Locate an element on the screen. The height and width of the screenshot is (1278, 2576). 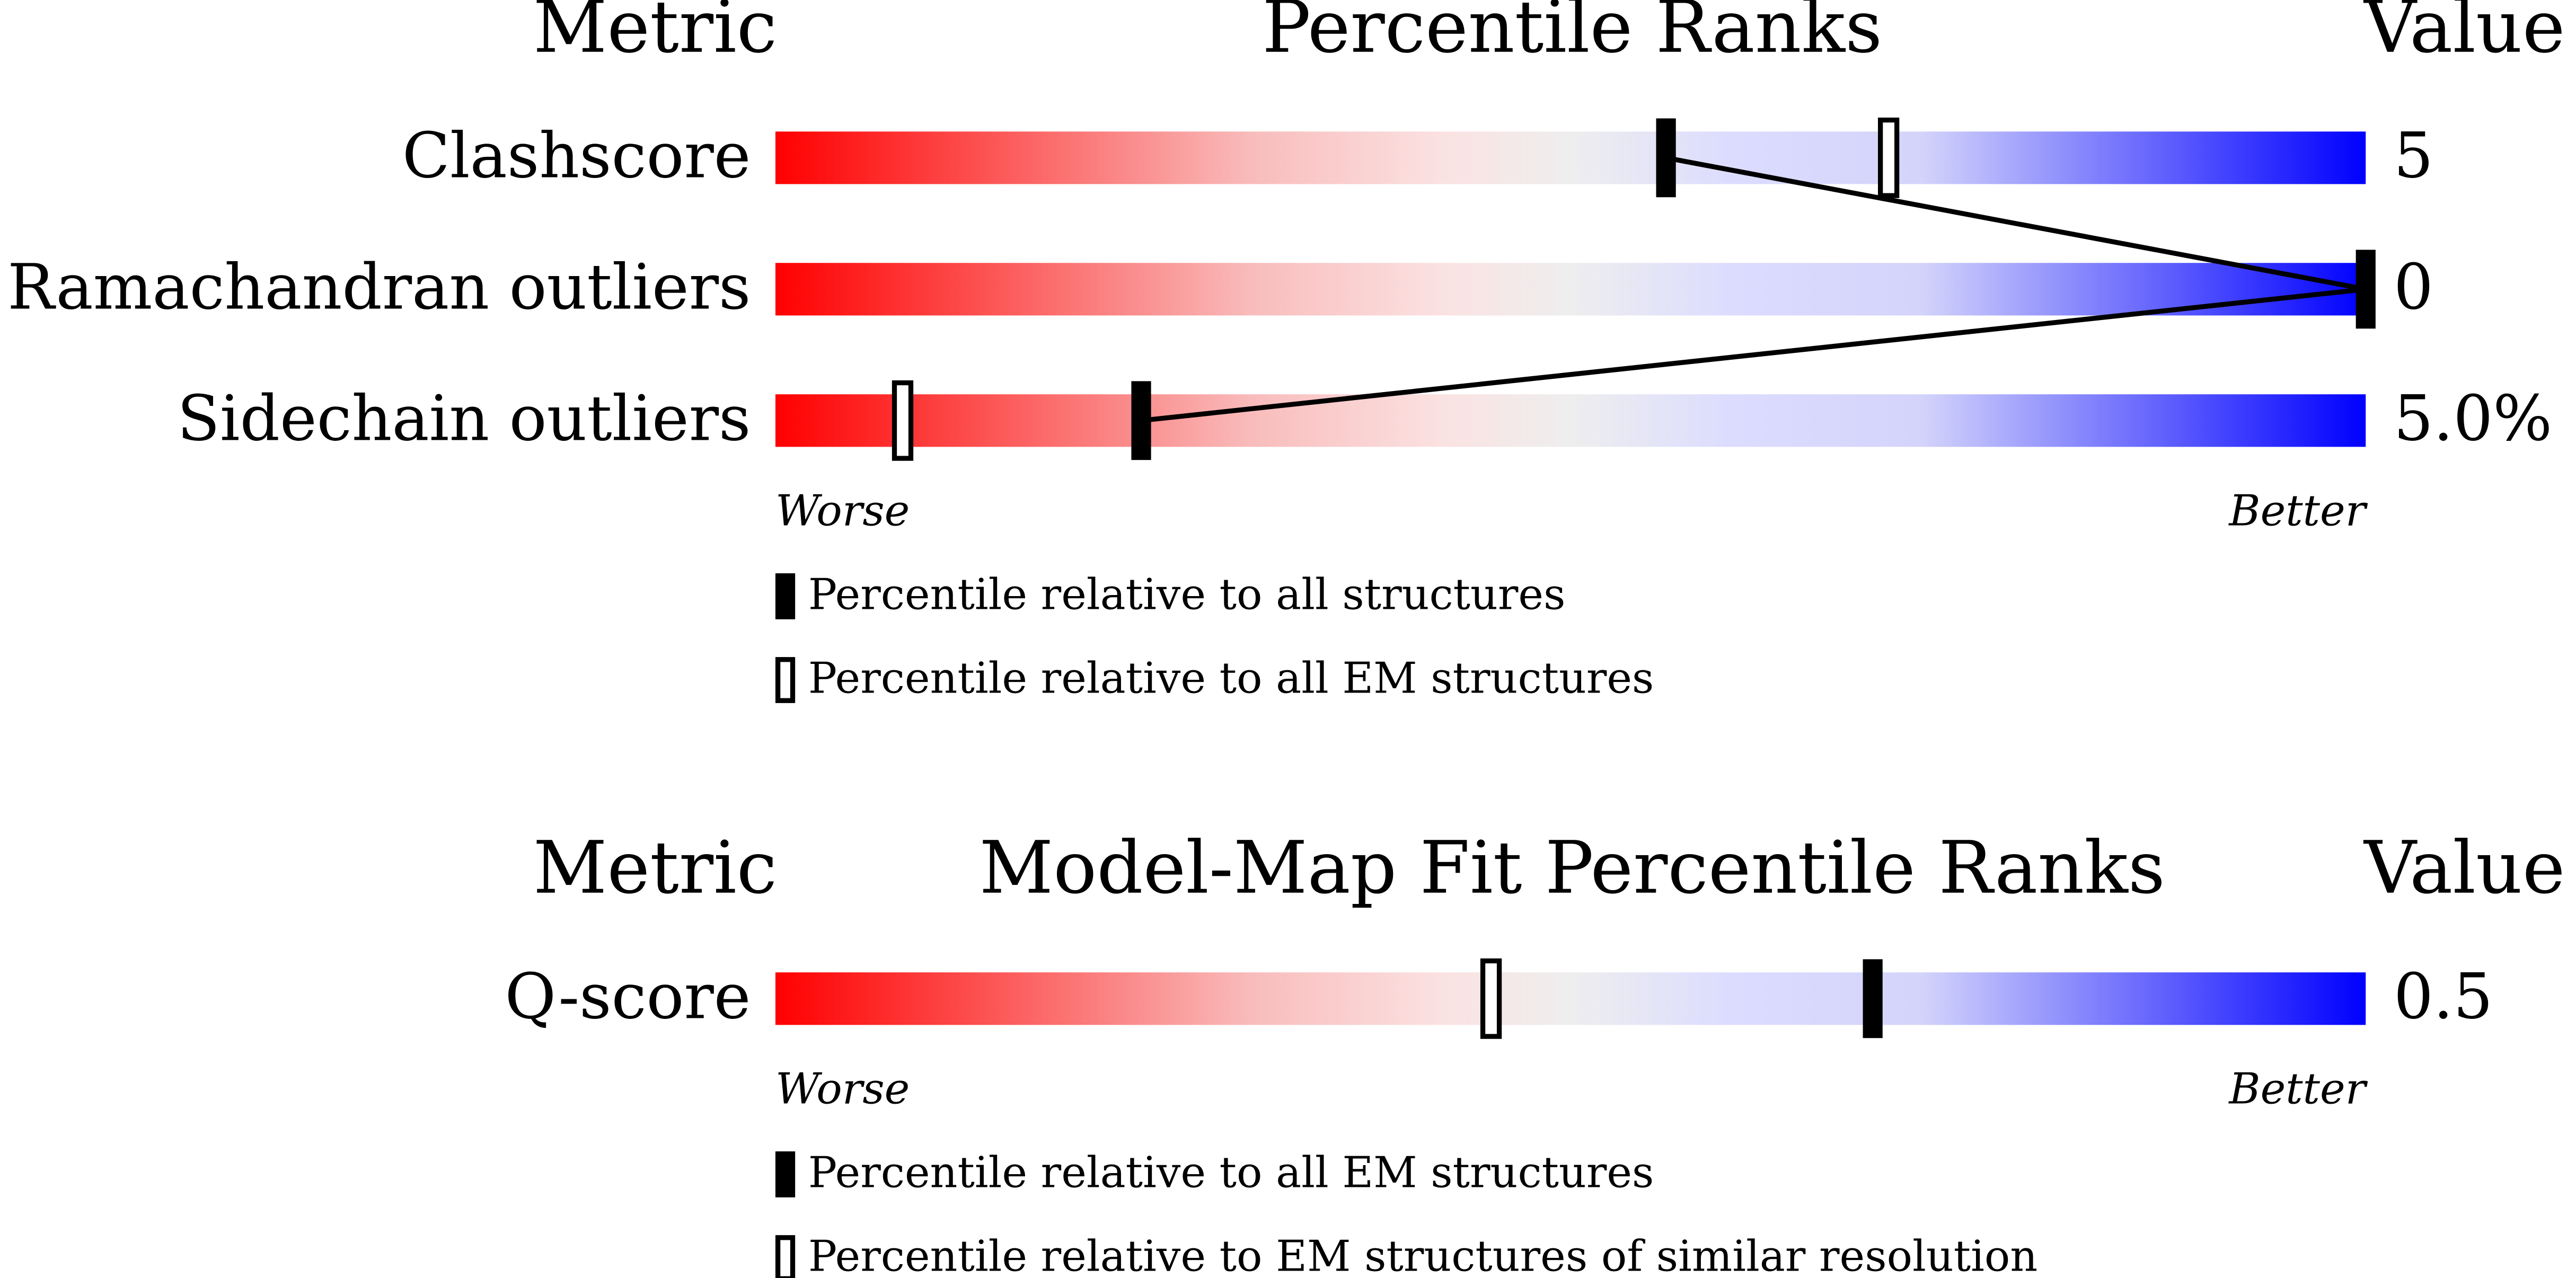
metric-label: Ramachandran outliers is located at coordinates (379, 287).